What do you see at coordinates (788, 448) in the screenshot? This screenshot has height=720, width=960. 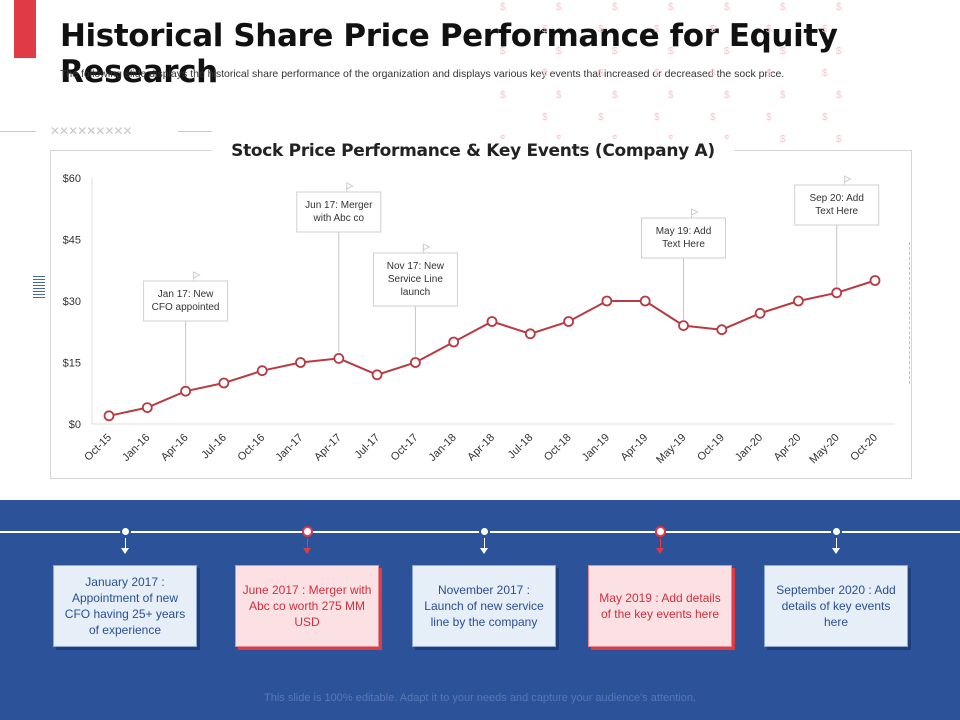 I see `x-tick-label: Apr-20` at bounding box center [788, 448].